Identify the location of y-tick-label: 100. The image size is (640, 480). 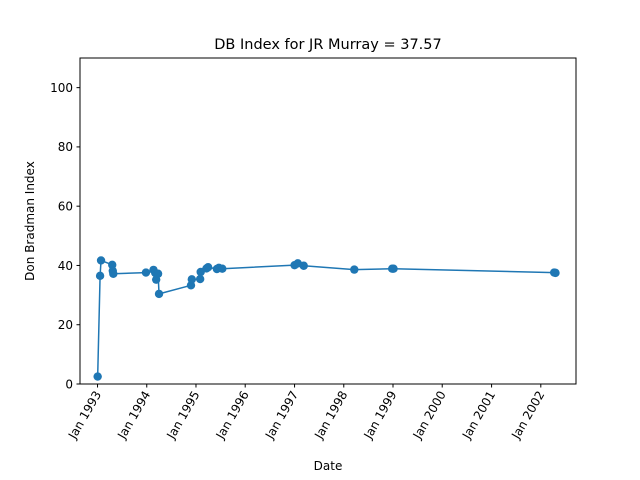
(61, 88).